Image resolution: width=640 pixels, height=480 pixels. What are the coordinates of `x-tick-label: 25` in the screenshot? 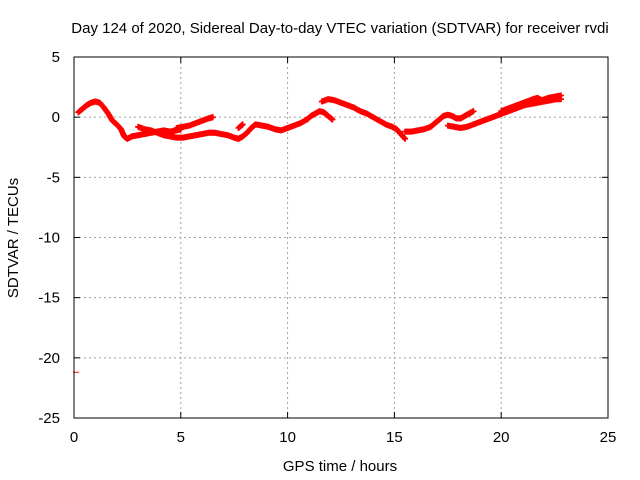 It's located at (608, 437).